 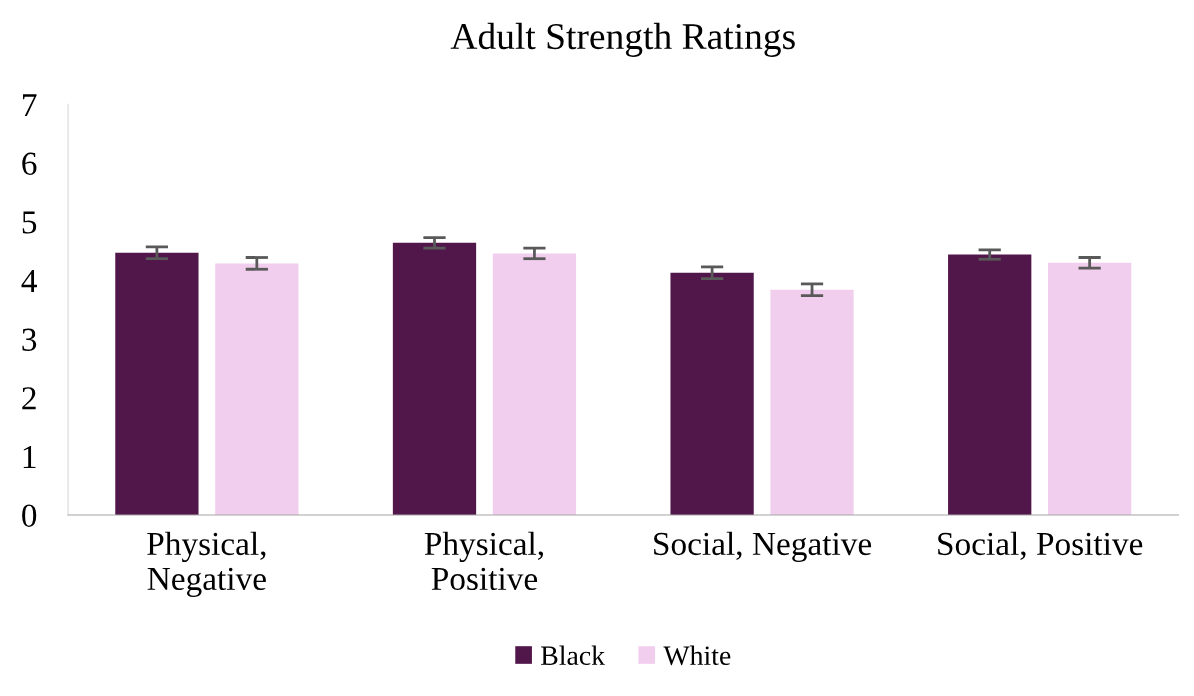 What do you see at coordinates (29, 398) in the screenshot?
I see `y-tick-label: 2` at bounding box center [29, 398].